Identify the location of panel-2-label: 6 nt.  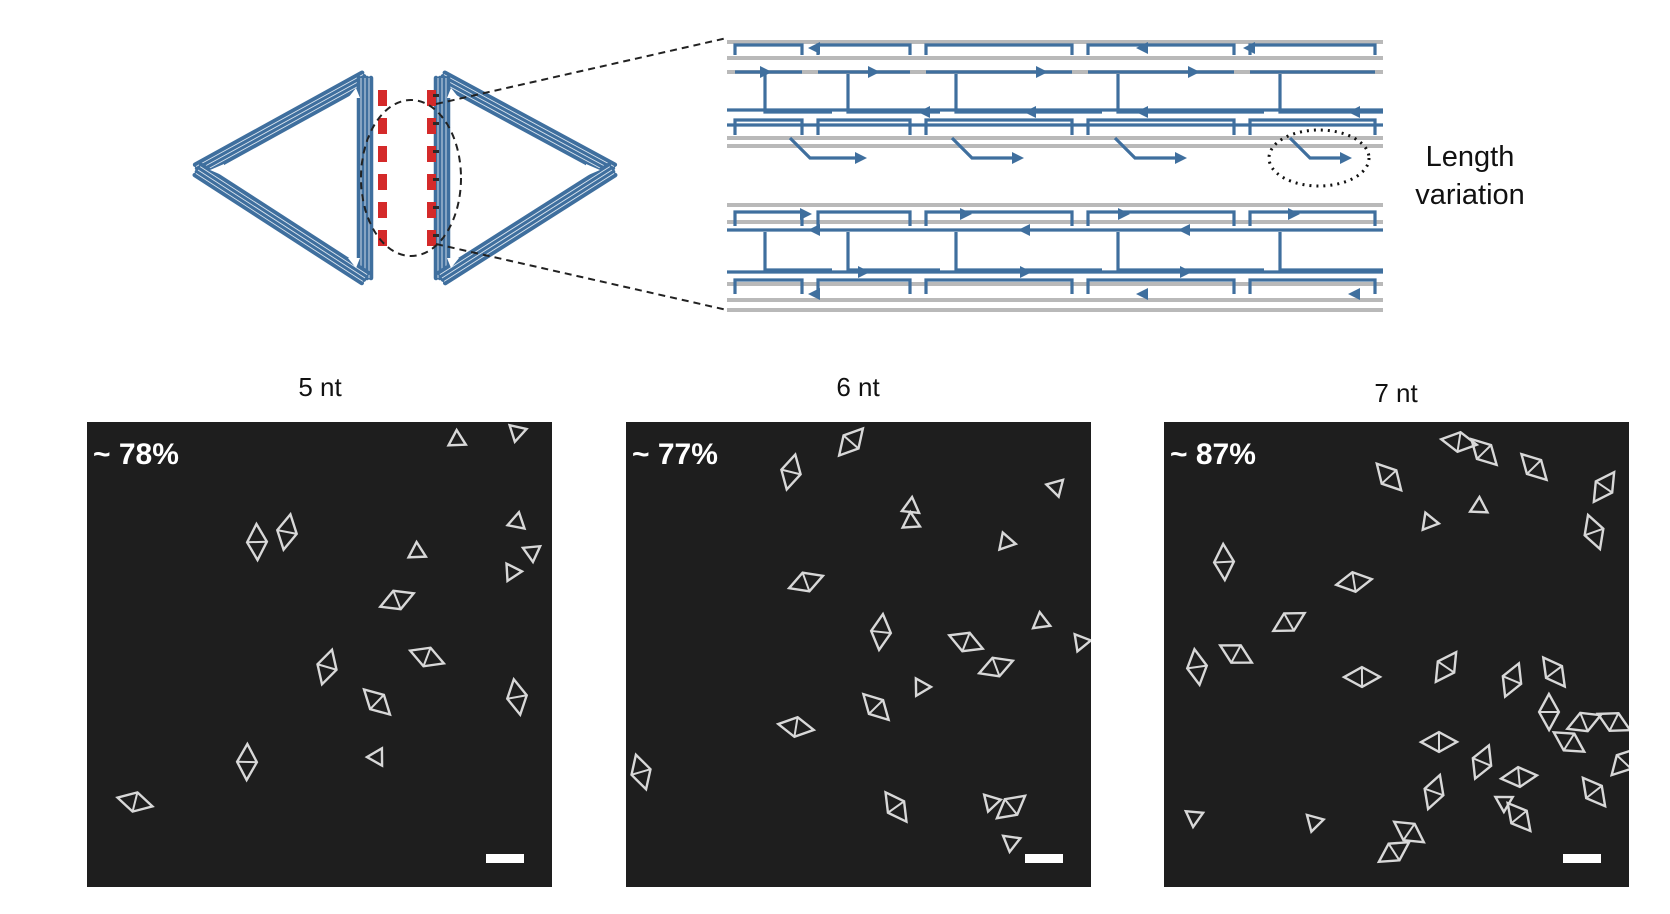
(858, 387).